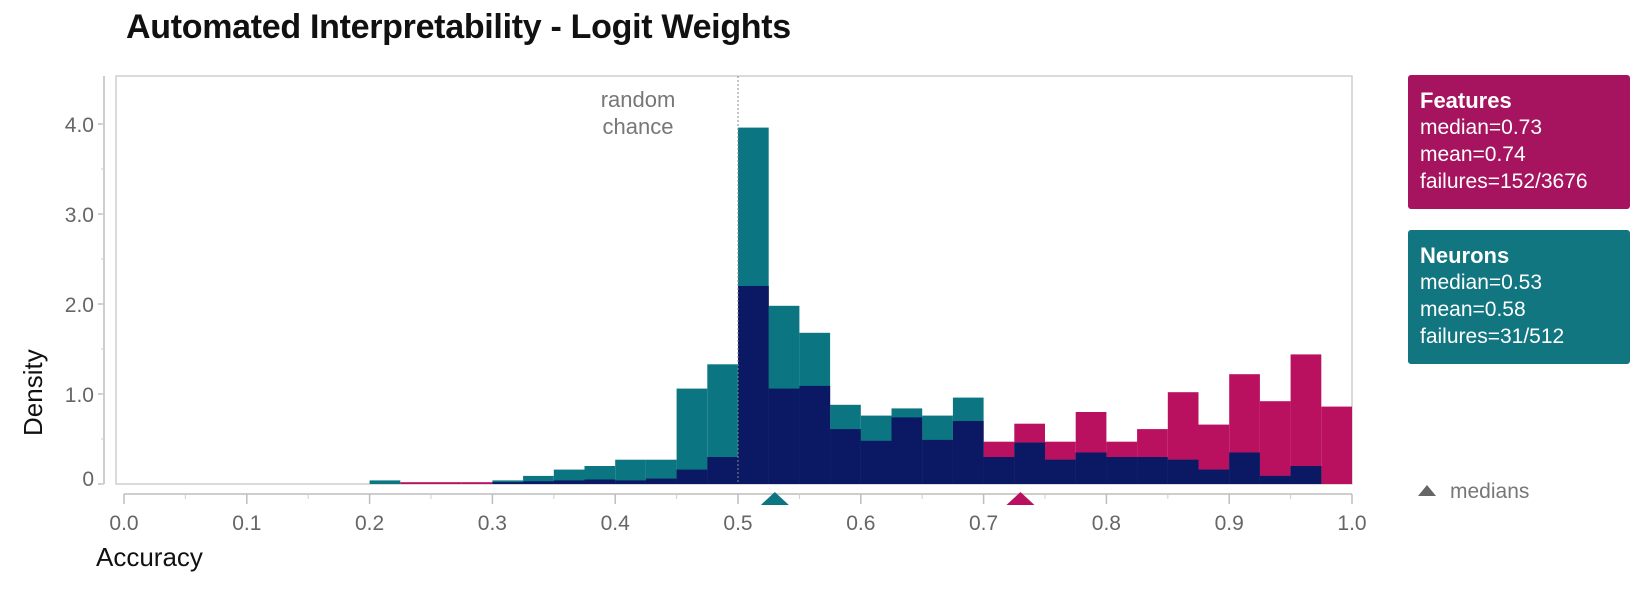  I want to click on random-chance-label-1: random, so click(638, 99).